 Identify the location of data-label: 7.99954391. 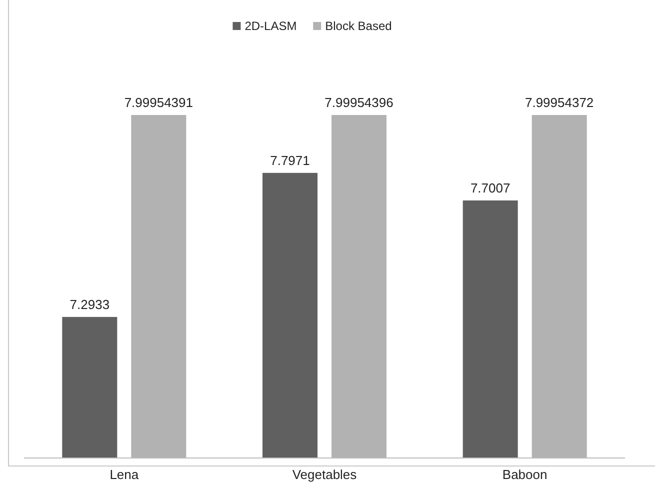
(159, 102).